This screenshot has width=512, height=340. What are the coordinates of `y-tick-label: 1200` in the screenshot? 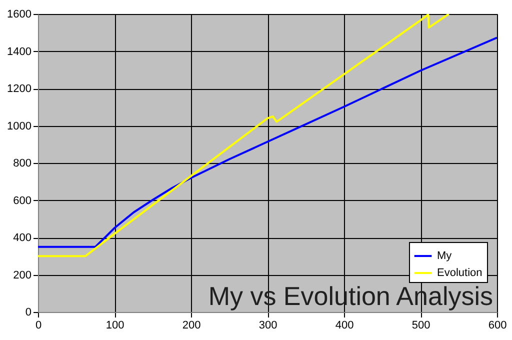 It's located at (19, 89).